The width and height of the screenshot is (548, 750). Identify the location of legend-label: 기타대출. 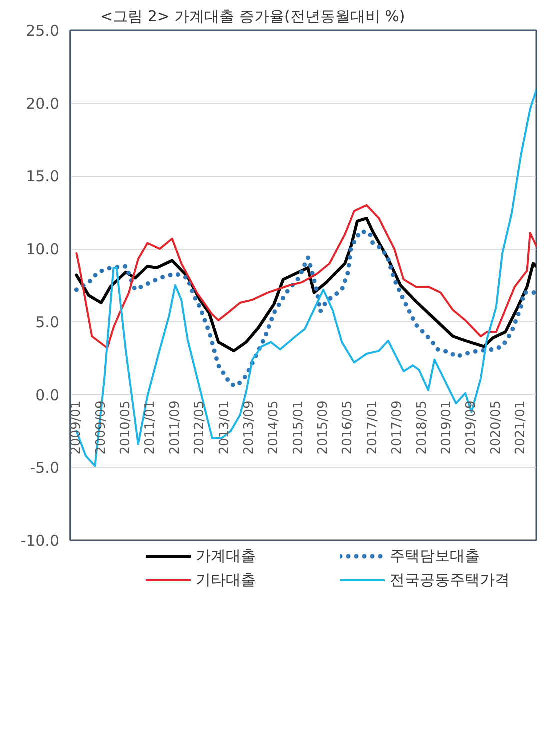
(226, 580).